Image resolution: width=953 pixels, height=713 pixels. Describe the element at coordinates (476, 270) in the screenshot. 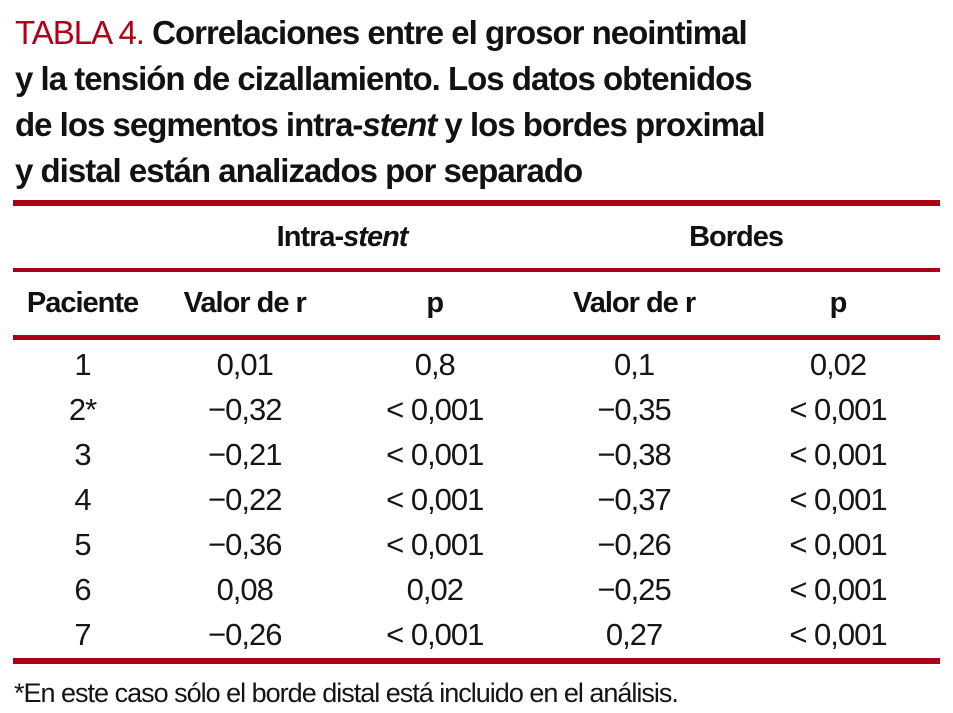

I see `table-rule-under-groups` at that location.